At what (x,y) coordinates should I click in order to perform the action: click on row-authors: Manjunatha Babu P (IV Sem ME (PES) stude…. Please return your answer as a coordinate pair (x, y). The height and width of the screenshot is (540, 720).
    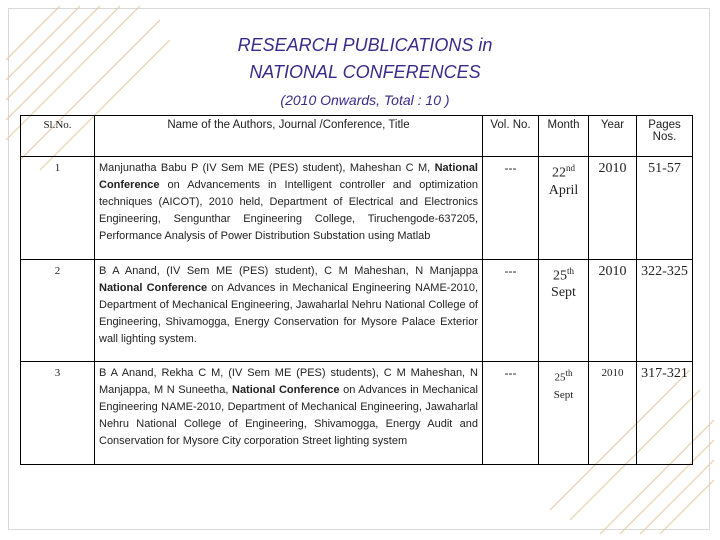
    Looking at the image, I should click on (265, 168).